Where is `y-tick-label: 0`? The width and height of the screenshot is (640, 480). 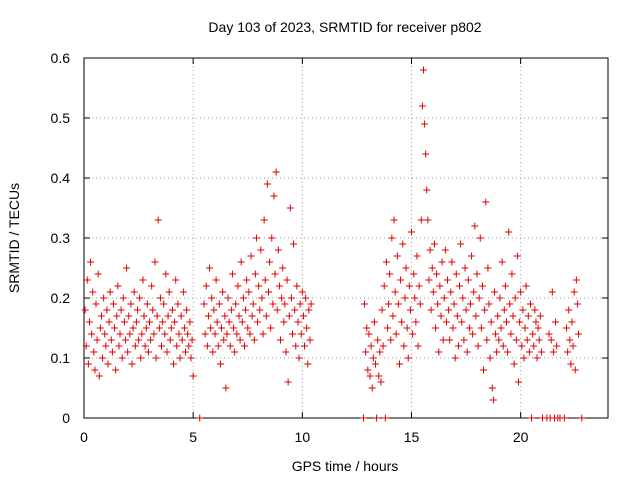
y-tick-label: 0 is located at coordinates (66, 418).